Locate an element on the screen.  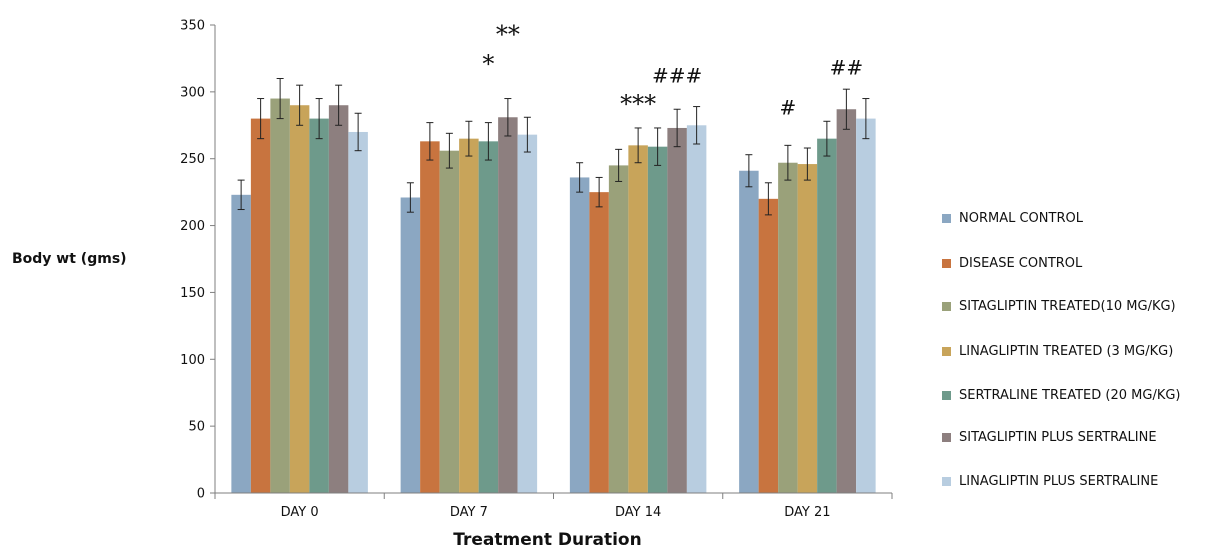
x-axis-title: Treatment Duration is located at coordinates (547, 540).